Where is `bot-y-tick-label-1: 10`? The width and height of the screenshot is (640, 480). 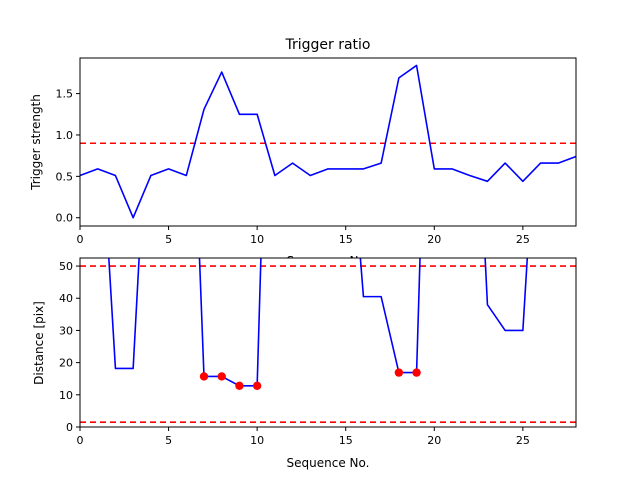
bot-y-tick-label-1: 10 is located at coordinates (66, 395).